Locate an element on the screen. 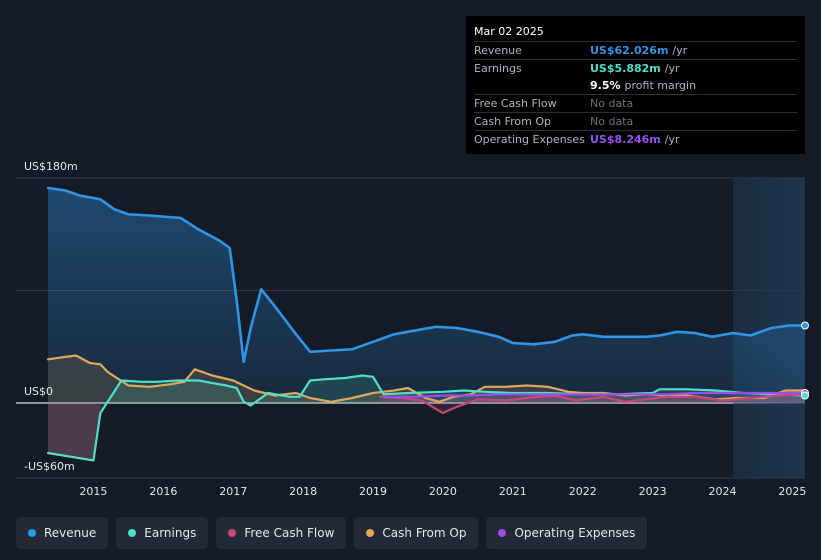 The height and width of the screenshot is (560, 821). tooltip-date: Mar 02 2025 is located at coordinates (509, 31).